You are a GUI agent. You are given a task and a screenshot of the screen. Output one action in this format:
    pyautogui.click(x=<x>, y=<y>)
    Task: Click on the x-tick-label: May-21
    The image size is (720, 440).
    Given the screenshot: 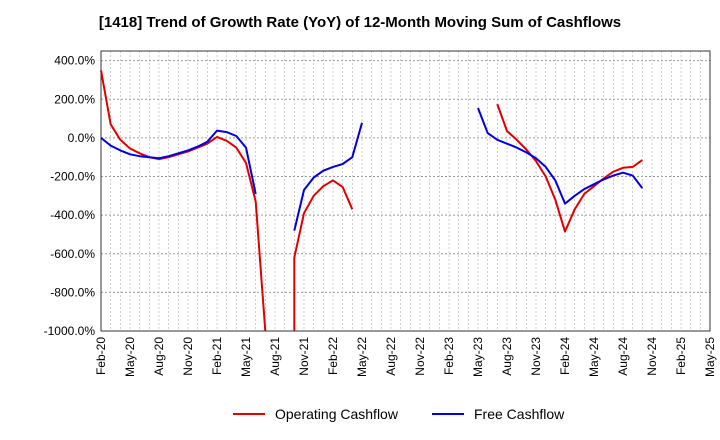 What is the action you would take?
    pyautogui.click(x=246, y=357)
    